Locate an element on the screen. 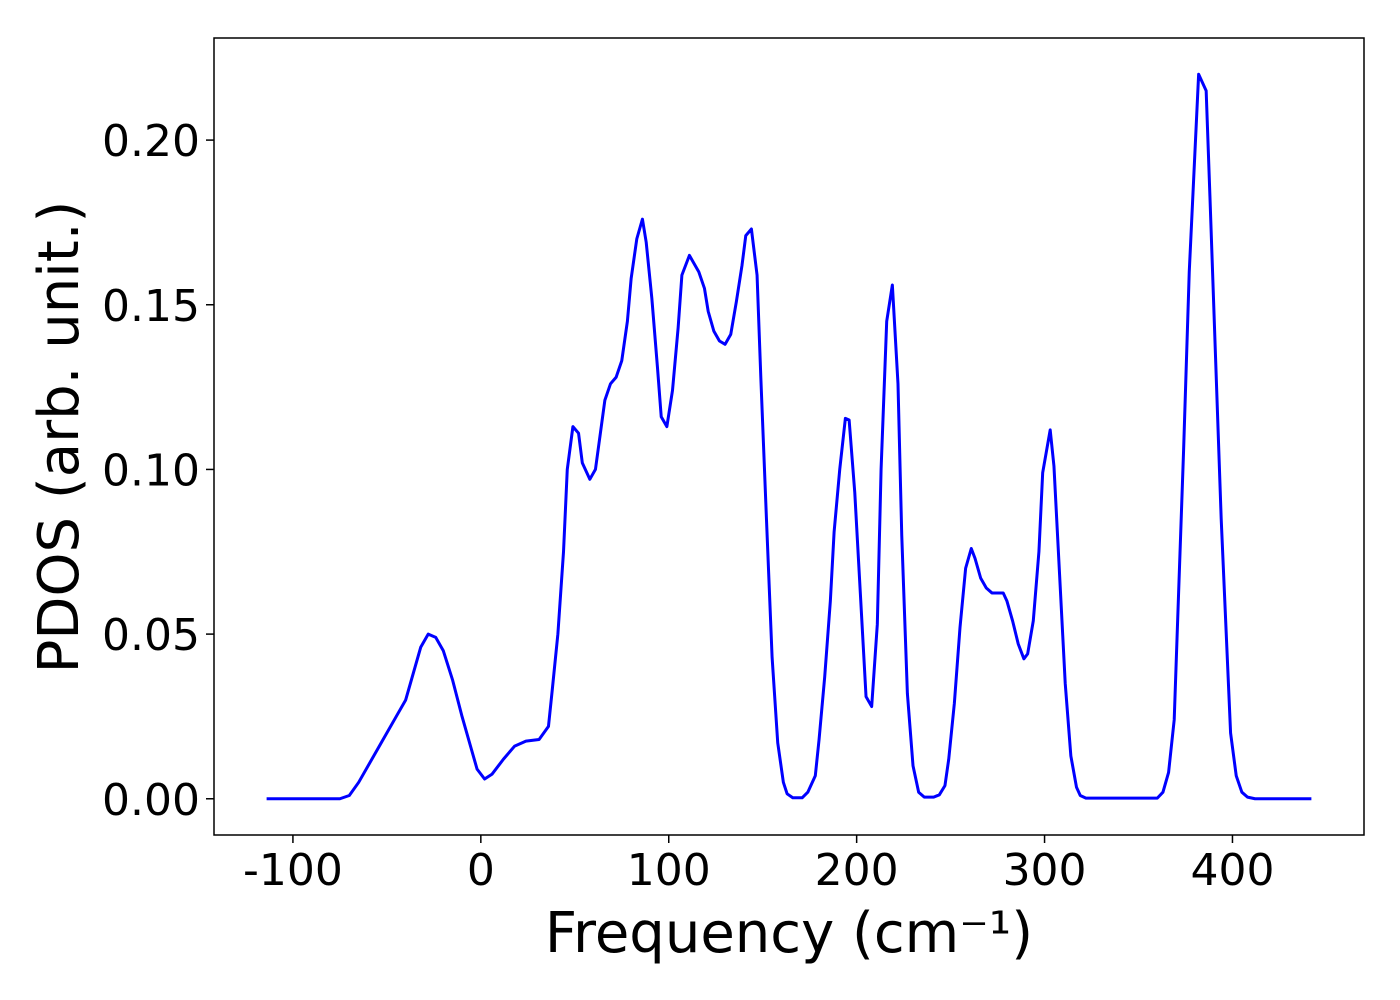 The height and width of the screenshot is (1000, 1400). x-tick-label: 0 is located at coordinates (481, 870).